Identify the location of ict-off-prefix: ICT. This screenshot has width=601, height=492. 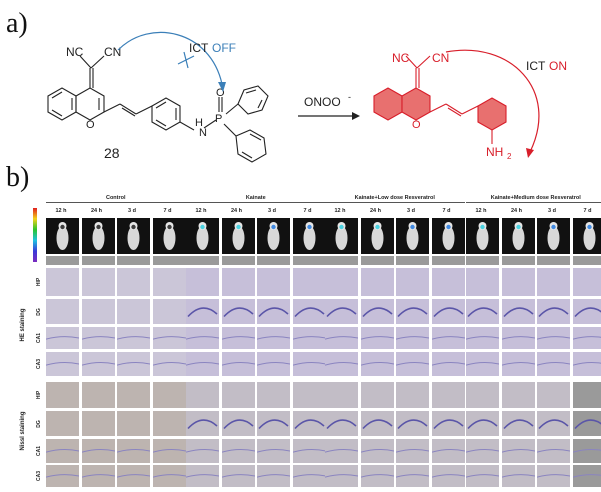
(199, 48).